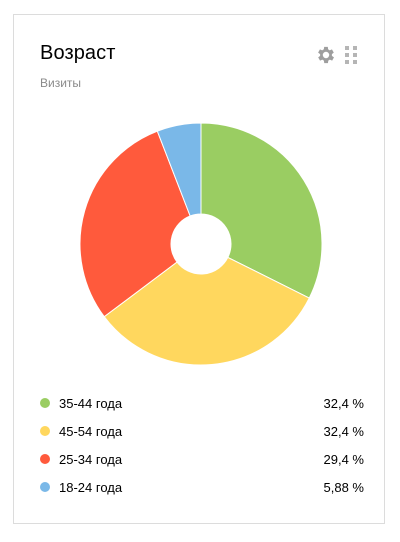 This screenshot has width=400, height=542. What do you see at coordinates (343, 459) in the screenshot?
I see `legend-value: 29,4 %` at bounding box center [343, 459].